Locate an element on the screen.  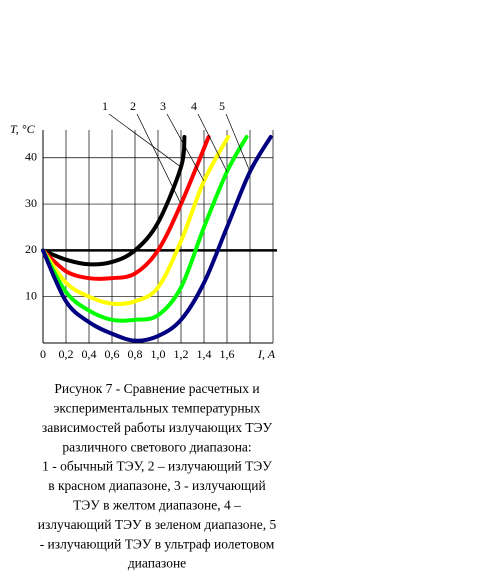
x-tick-label: 1,2 is located at coordinates (181, 354).